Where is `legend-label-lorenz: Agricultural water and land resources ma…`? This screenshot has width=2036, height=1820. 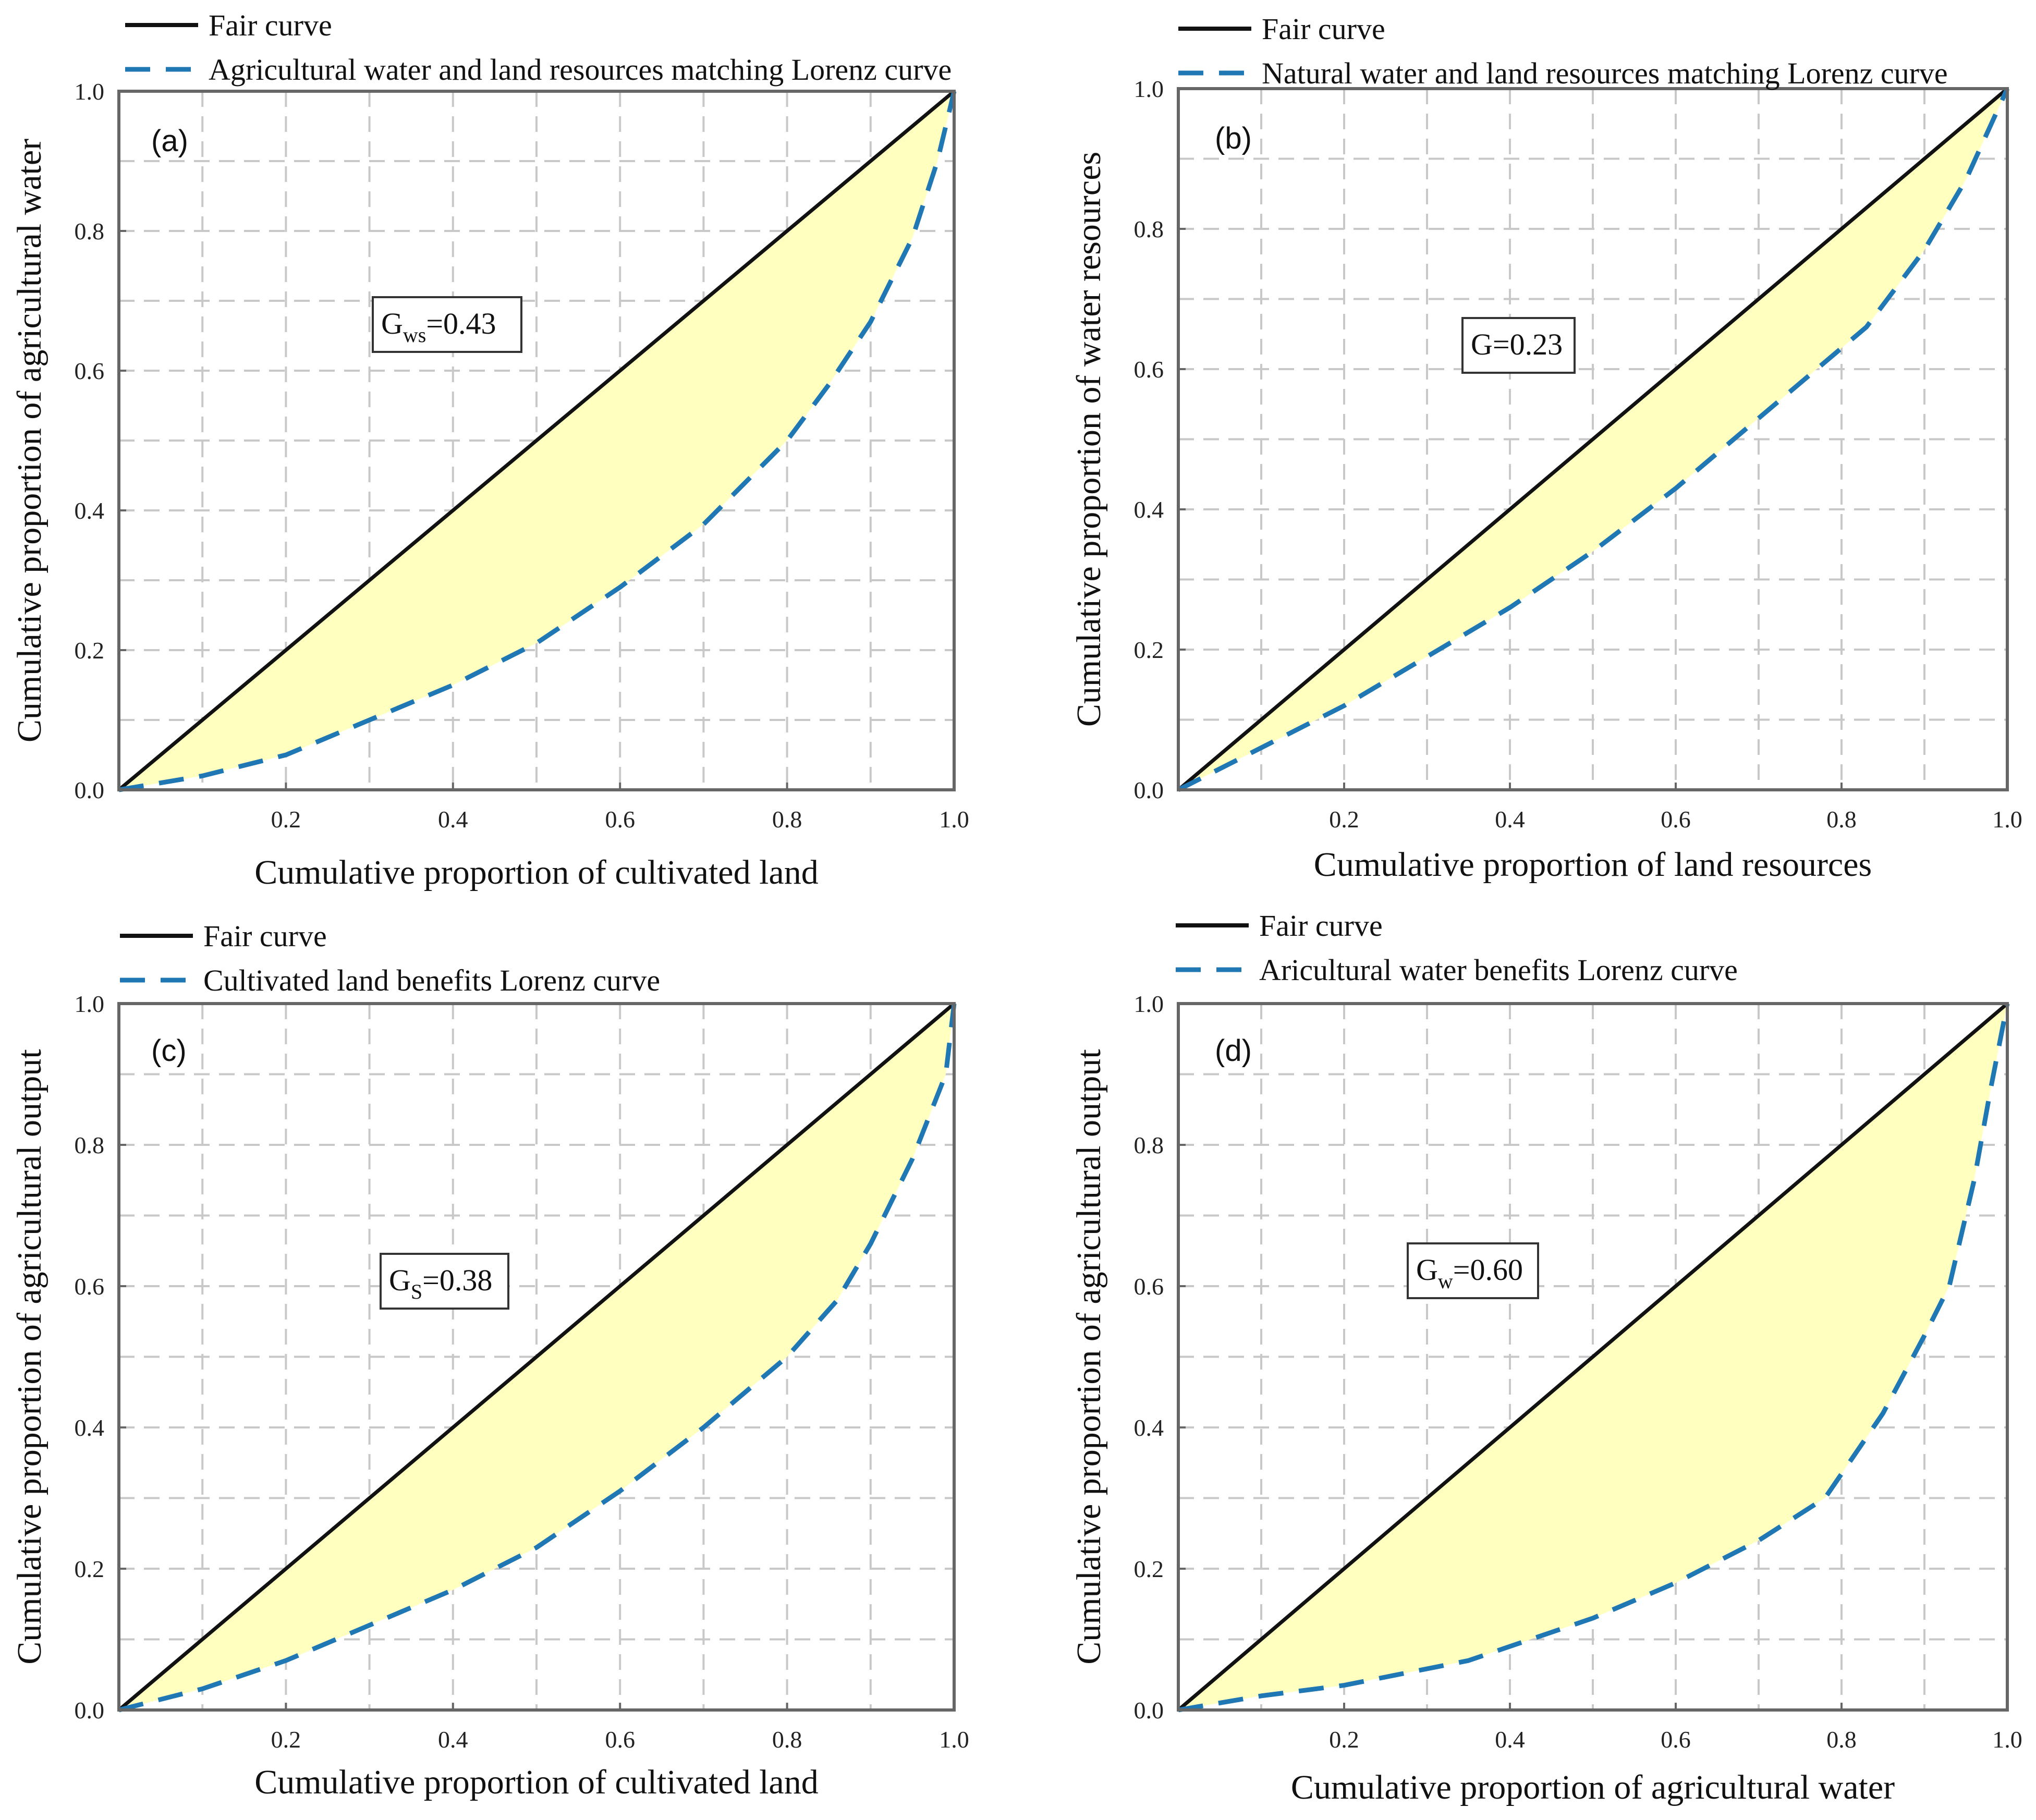 legend-label-lorenz: Agricultural water and land resources ma… is located at coordinates (581, 70).